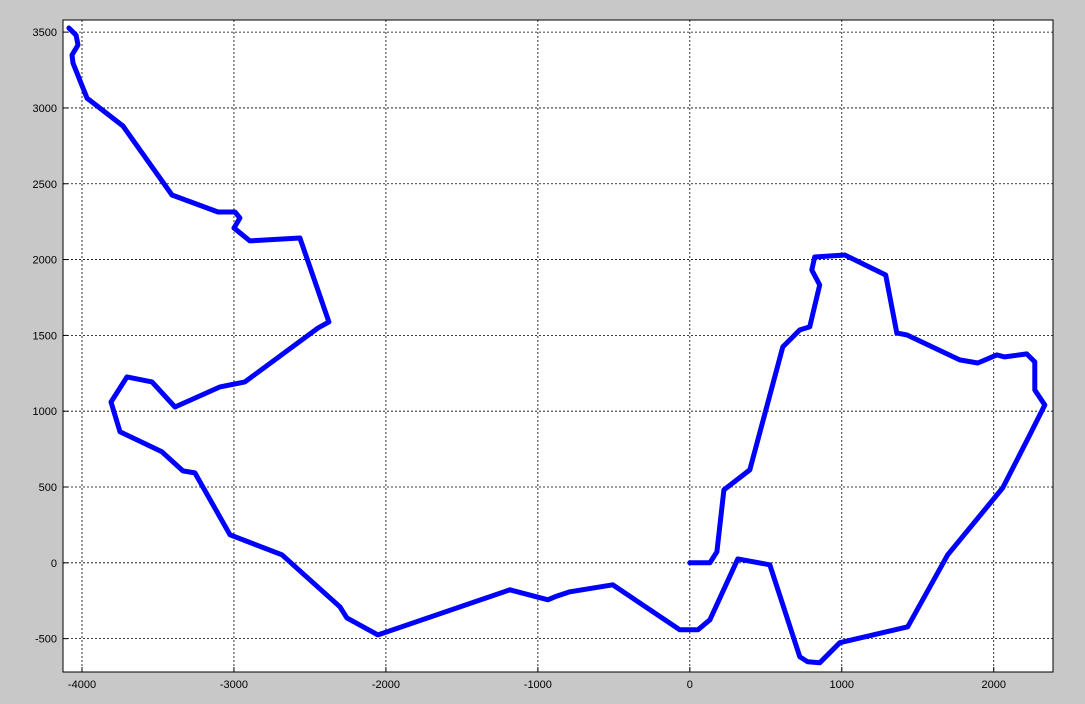  Describe the element at coordinates (45, 261) in the screenshot. I see `y-tick-label: 2000` at that location.